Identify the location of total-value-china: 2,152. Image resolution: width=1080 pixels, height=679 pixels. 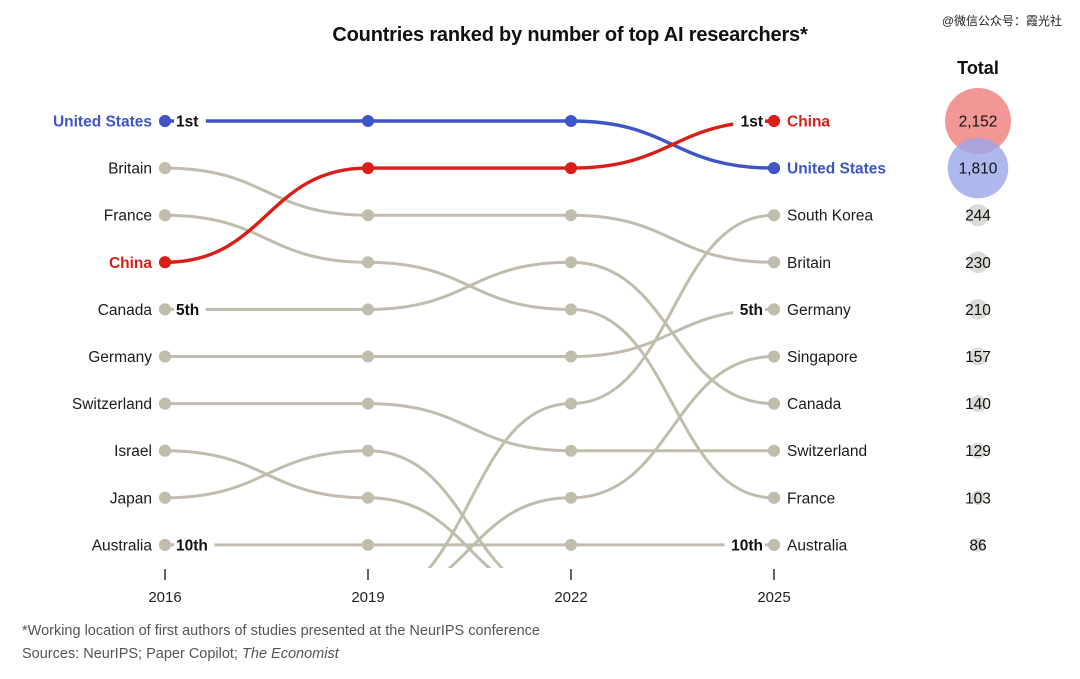
(978, 122).